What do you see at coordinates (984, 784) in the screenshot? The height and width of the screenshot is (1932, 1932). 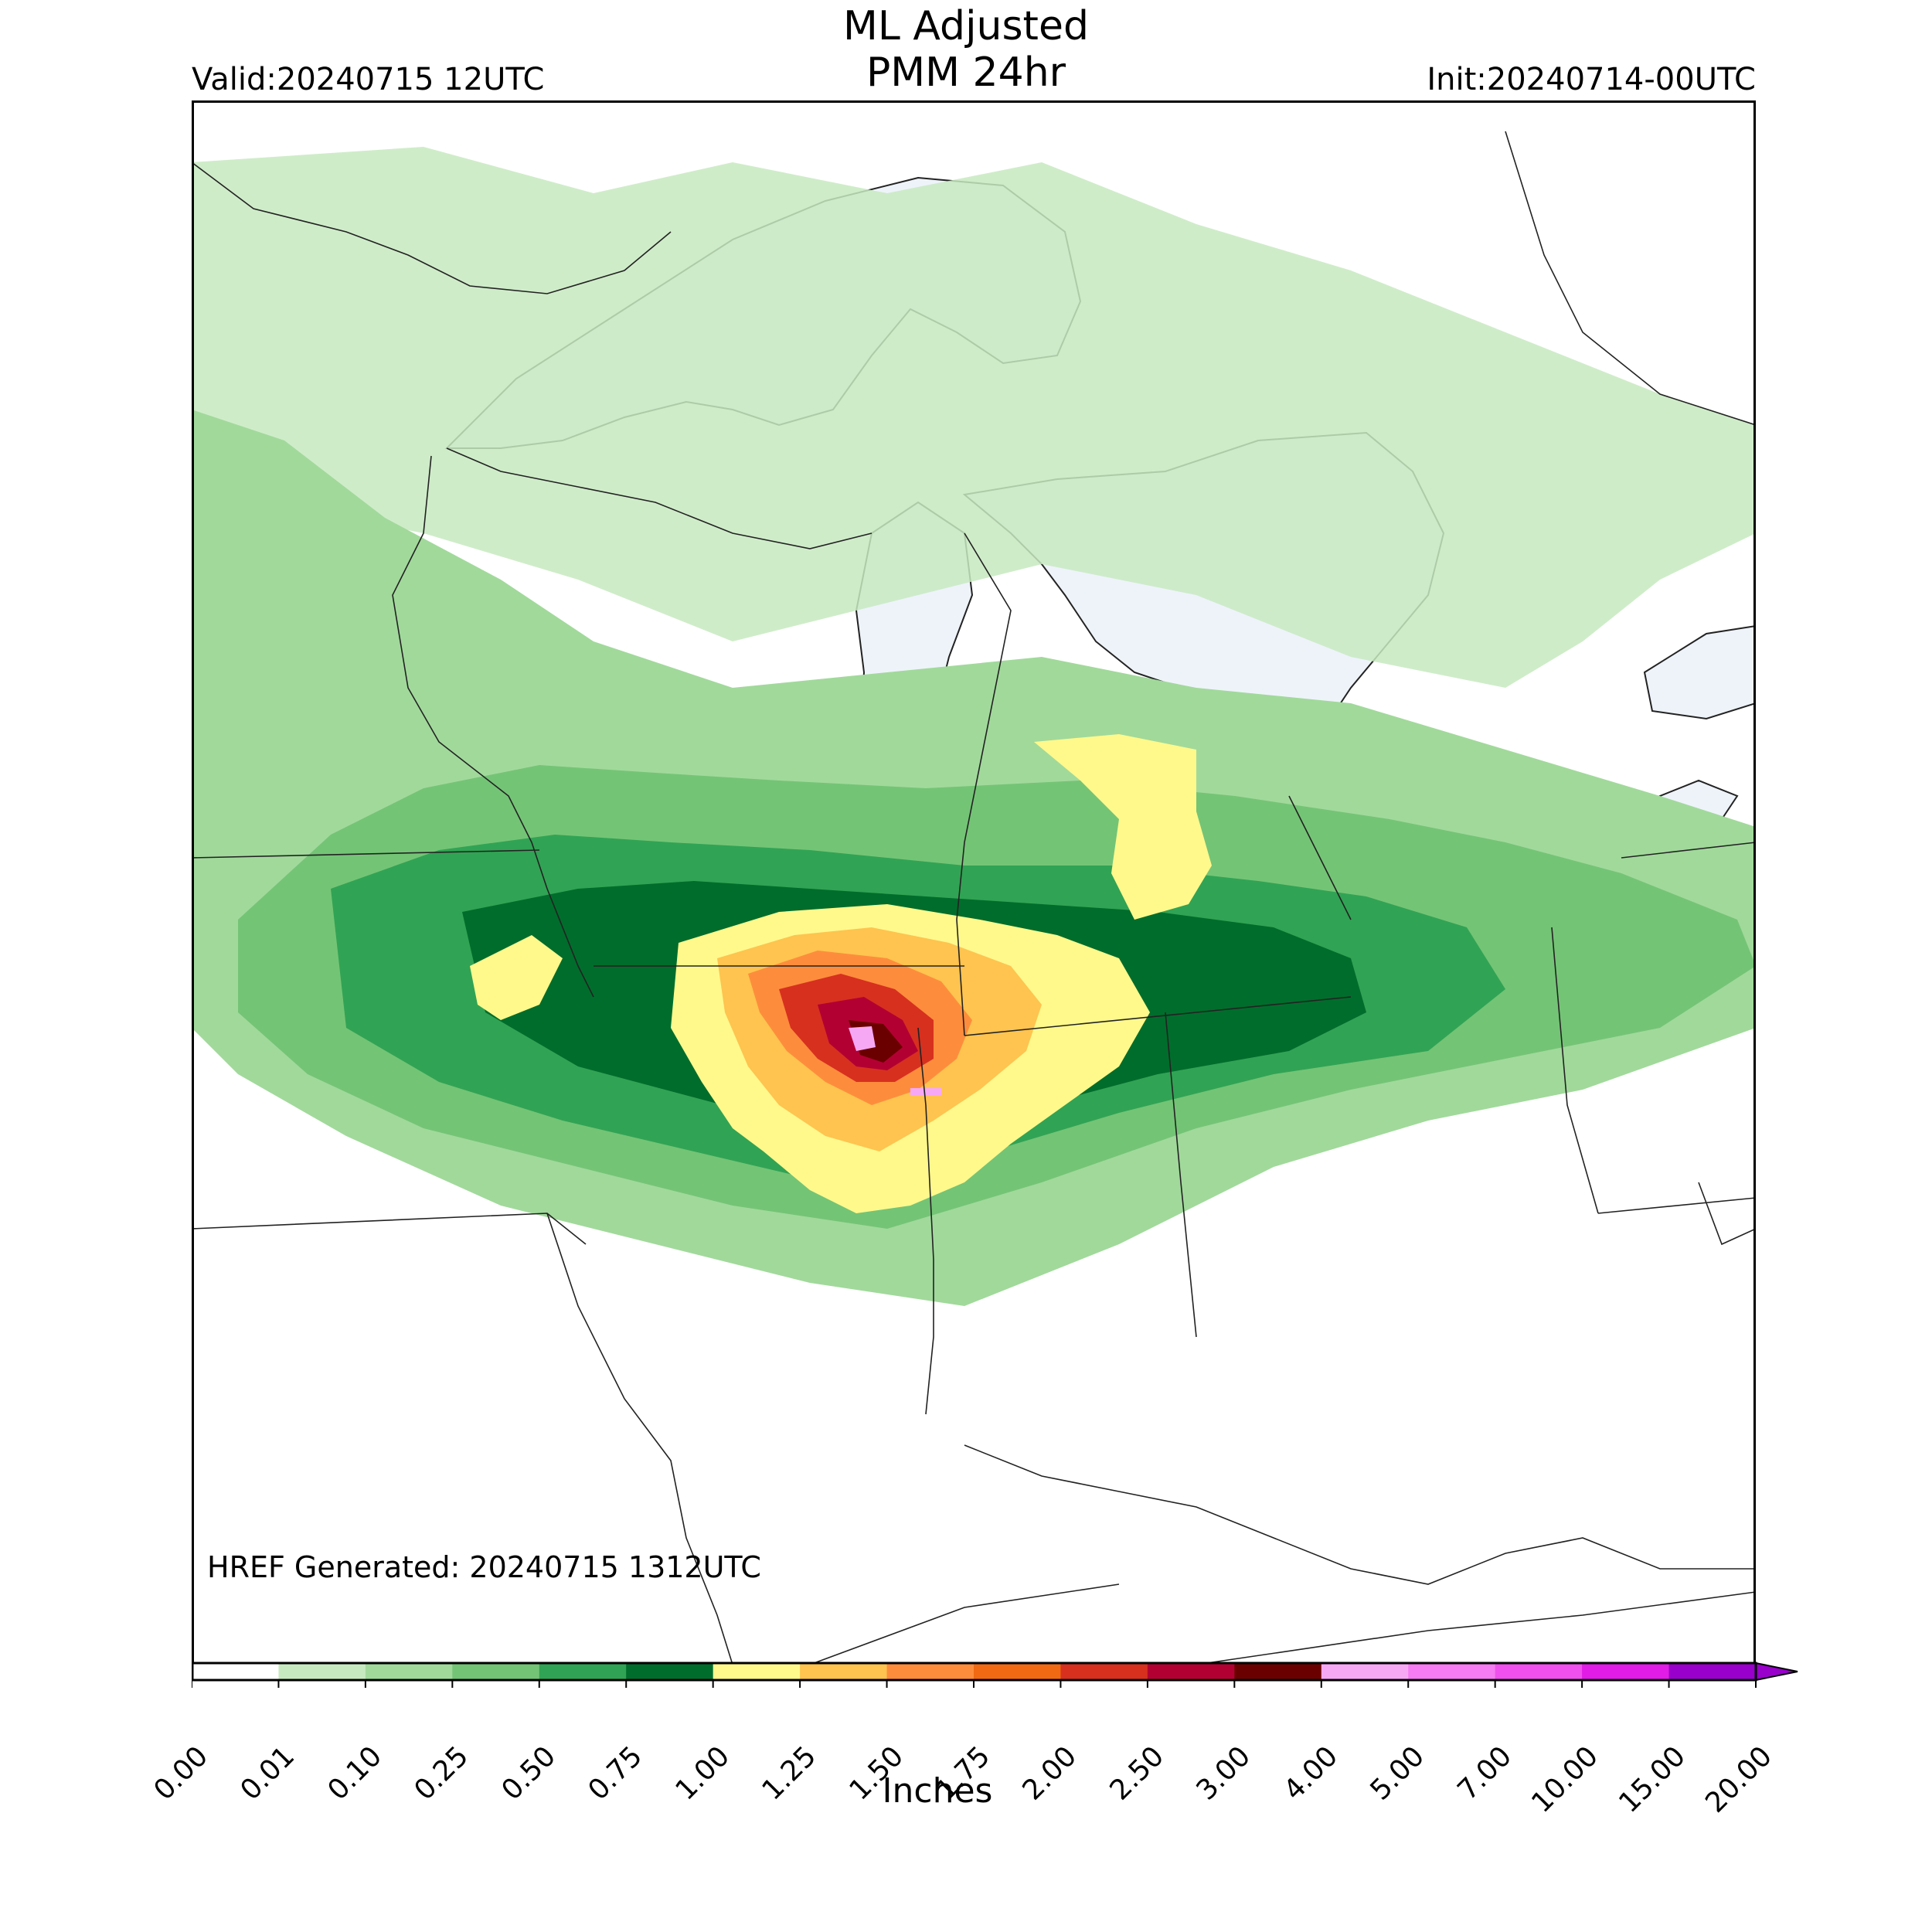 I see `michigan-lower-peninsula` at bounding box center [984, 784].